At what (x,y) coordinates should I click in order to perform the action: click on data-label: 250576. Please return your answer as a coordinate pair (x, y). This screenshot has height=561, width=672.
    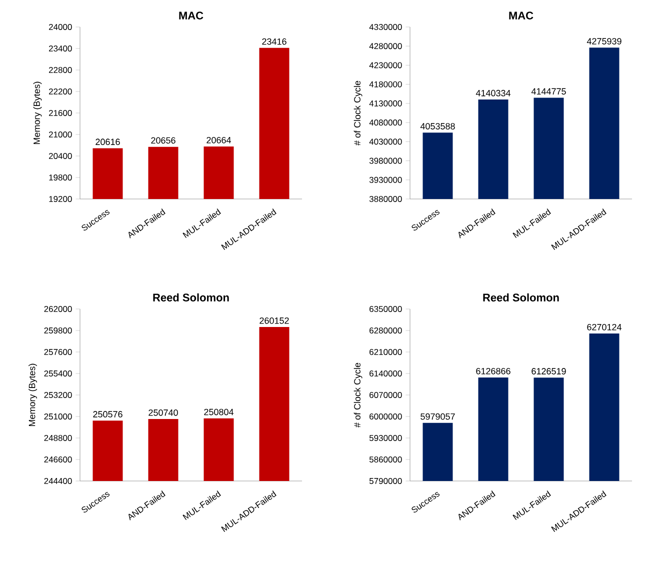
    Looking at the image, I should click on (107, 414).